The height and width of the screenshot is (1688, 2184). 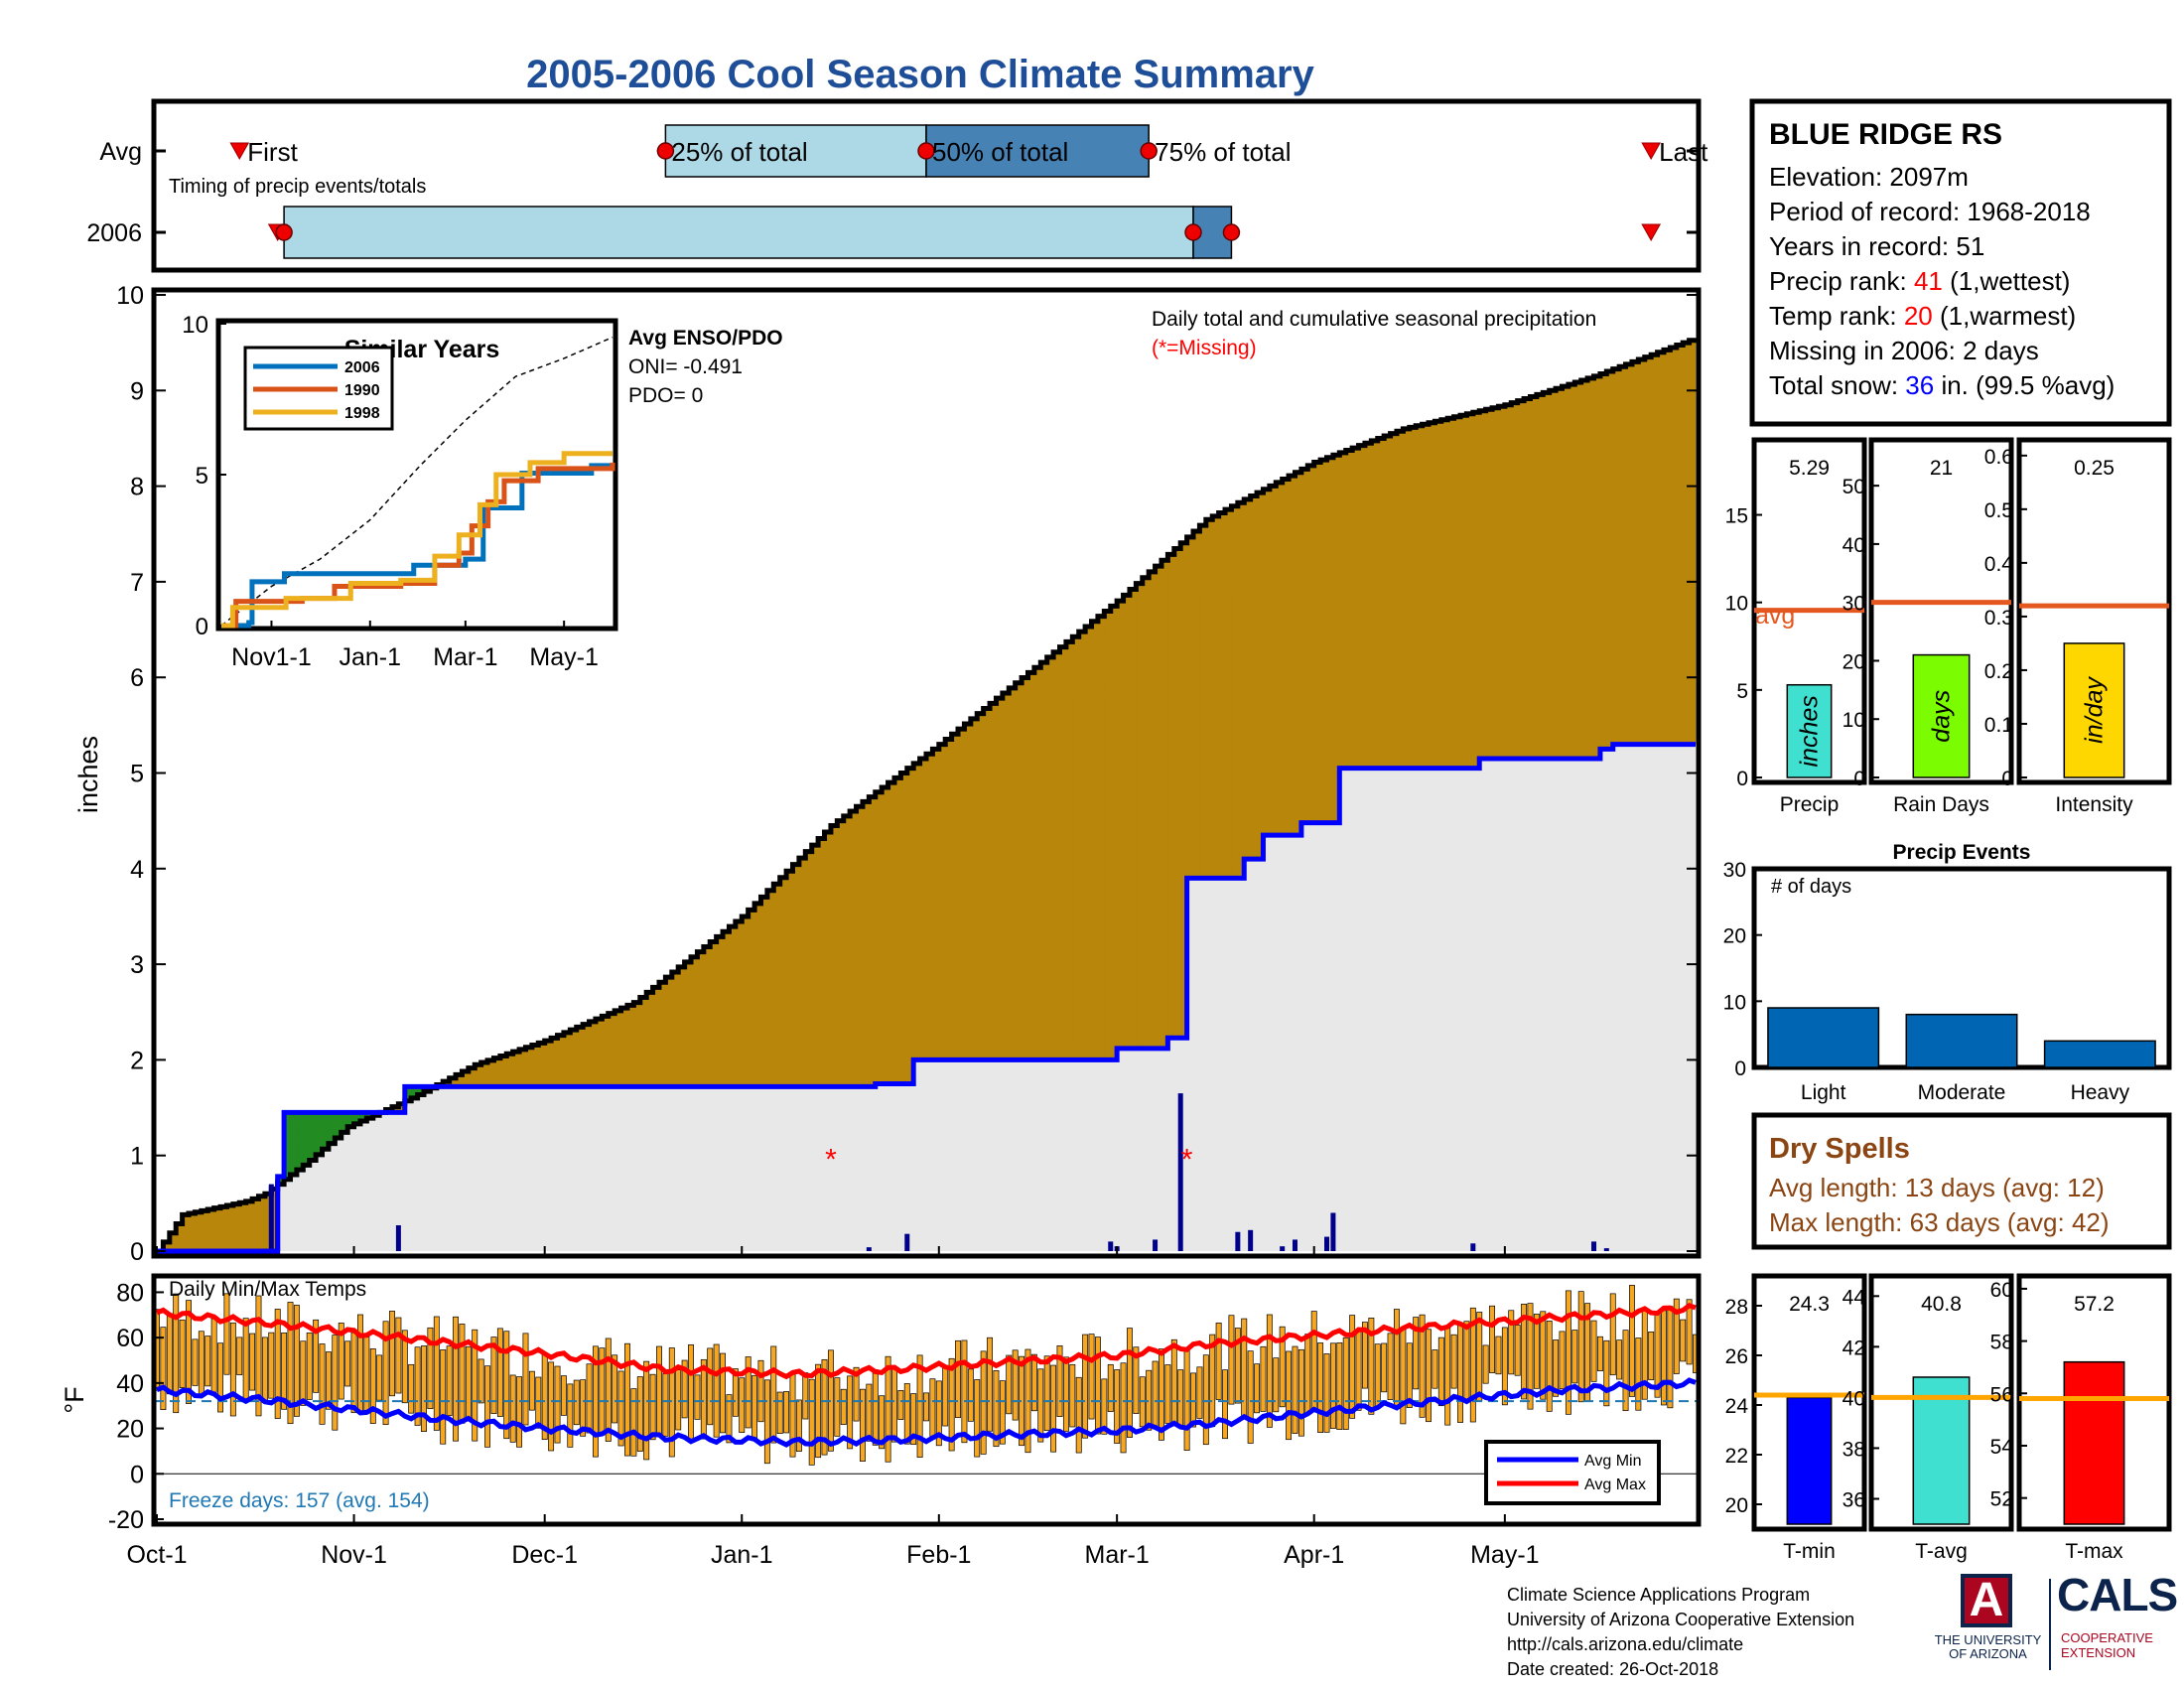 What do you see at coordinates (137, 487) in the screenshot?
I see `y-tick-label: 8` at bounding box center [137, 487].